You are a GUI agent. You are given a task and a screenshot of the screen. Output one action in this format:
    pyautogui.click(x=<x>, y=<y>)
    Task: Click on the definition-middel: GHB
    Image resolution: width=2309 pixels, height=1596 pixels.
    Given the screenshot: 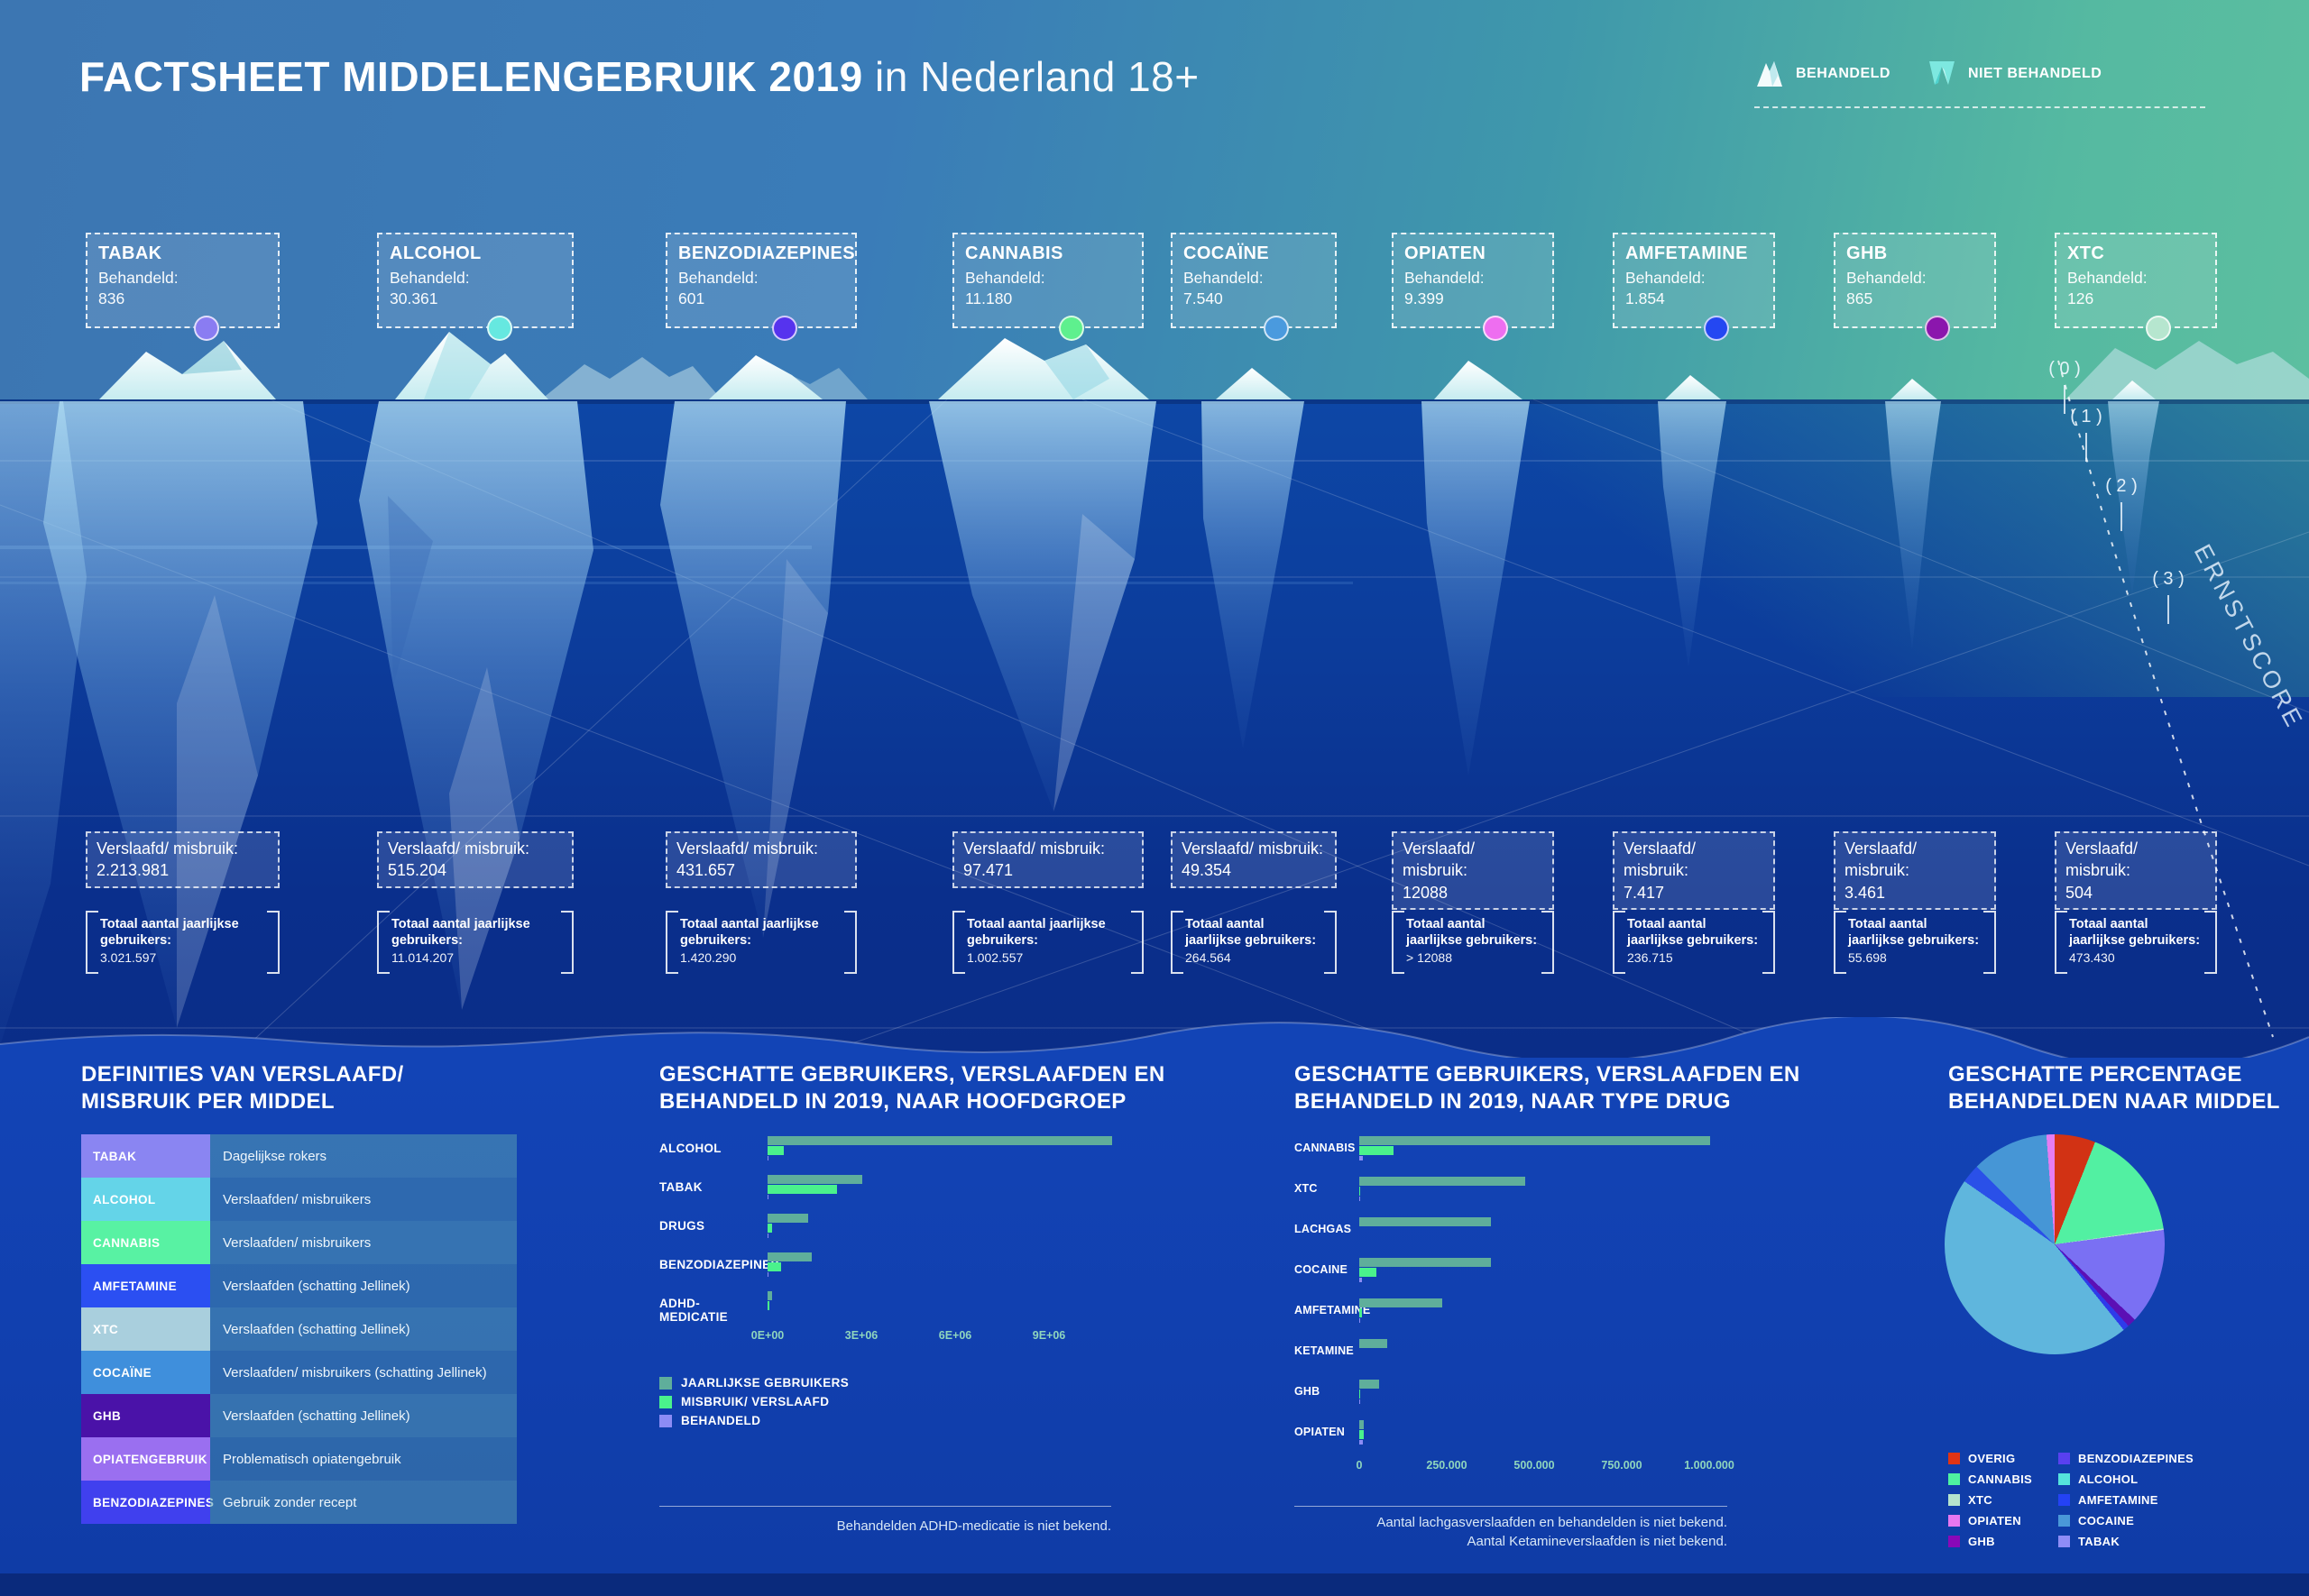 What is the action you would take?
    pyautogui.click(x=145, y=1415)
    